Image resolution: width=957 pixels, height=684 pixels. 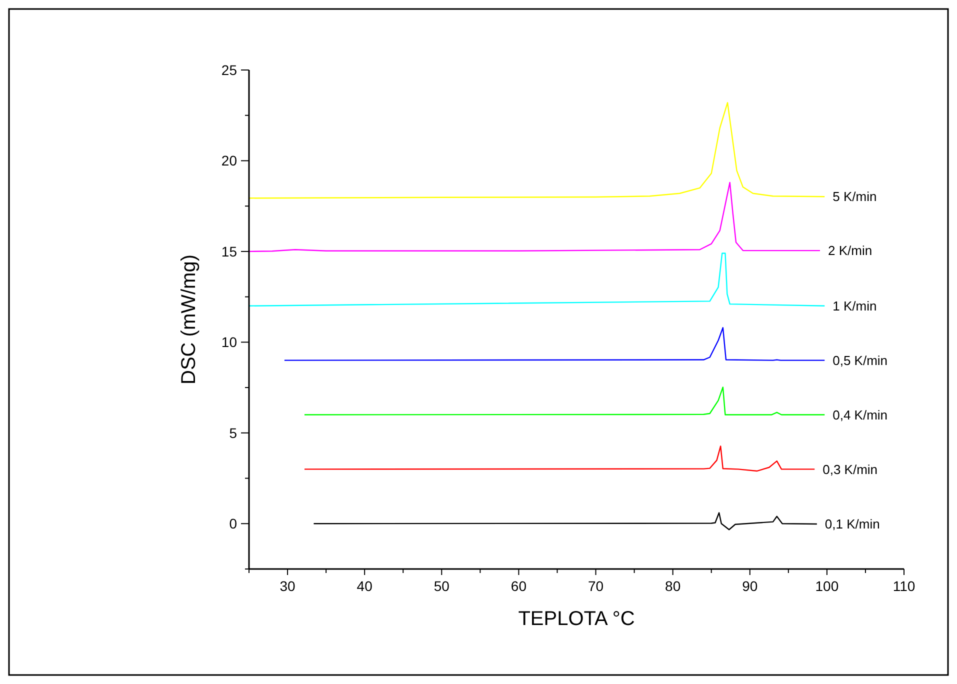 I want to click on x-tick-label: 100, so click(x=827, y=586).